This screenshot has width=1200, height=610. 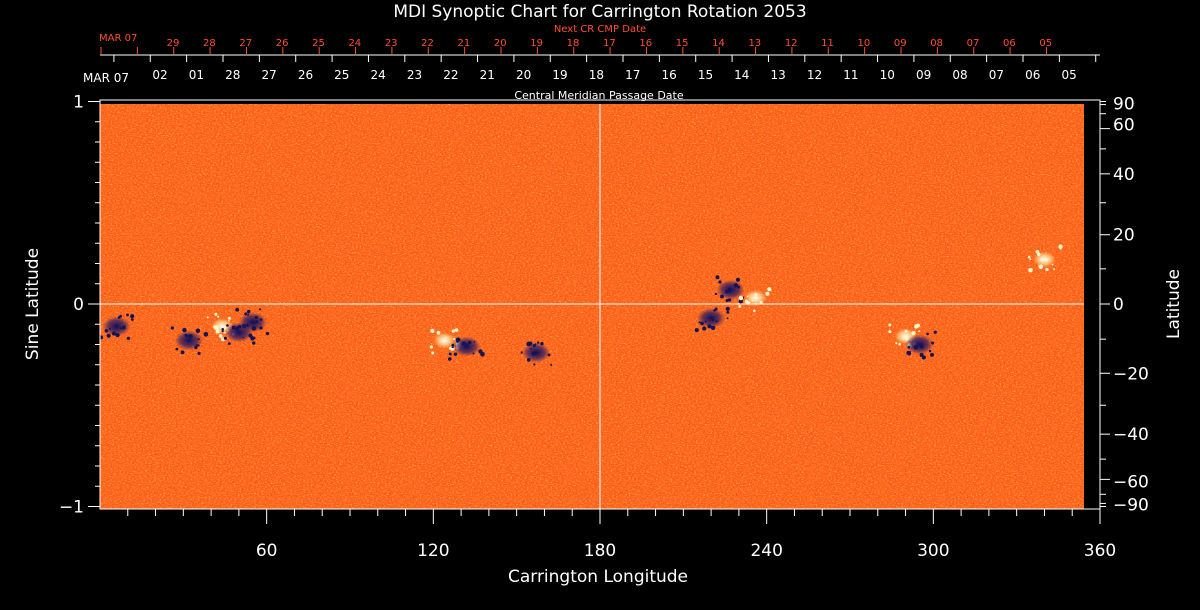 I want to click on next-cr-date: 07, so click(x=973, y=43).